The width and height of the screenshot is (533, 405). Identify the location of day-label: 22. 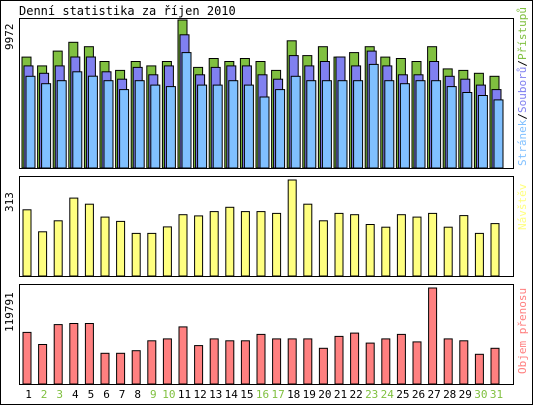
(355, 394).